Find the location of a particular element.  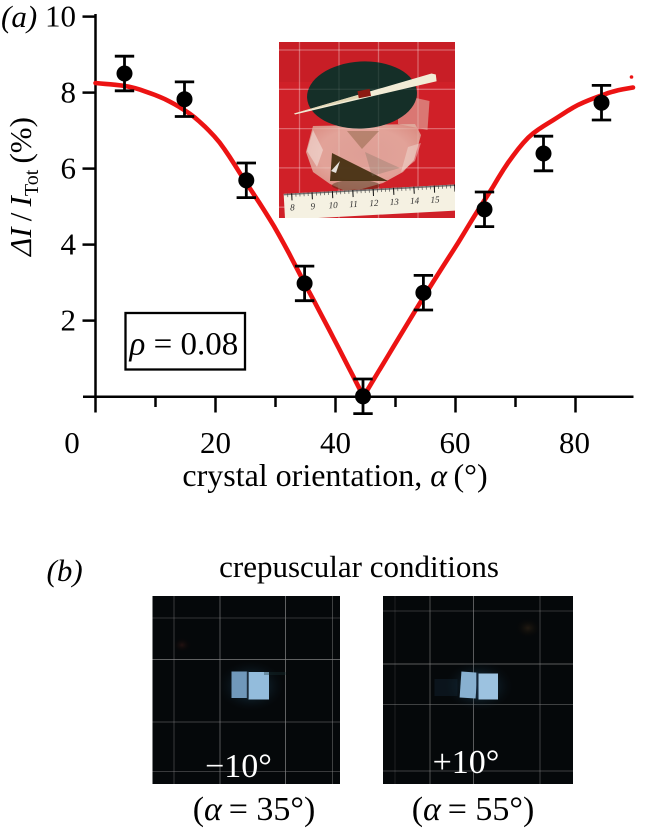

svg-text: crepuscular conditions is located at coordinates (359, 566).